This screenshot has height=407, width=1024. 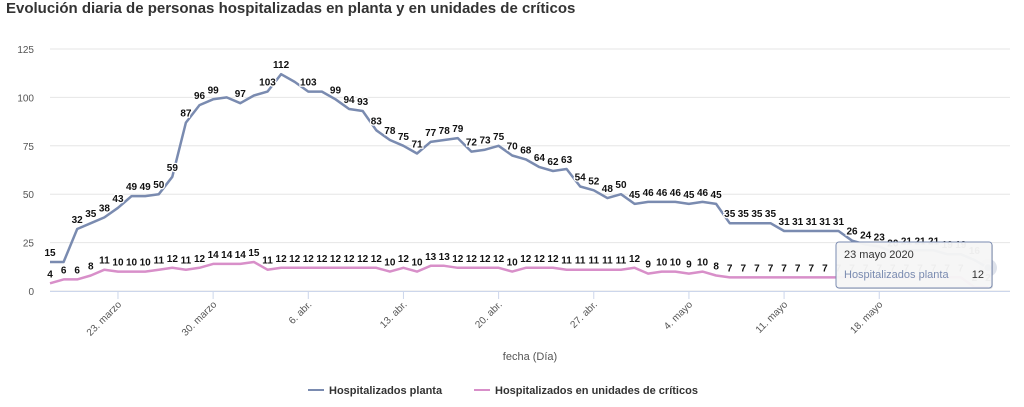 I want to click on y-tick-label: 125, so click(x=25, y=50).